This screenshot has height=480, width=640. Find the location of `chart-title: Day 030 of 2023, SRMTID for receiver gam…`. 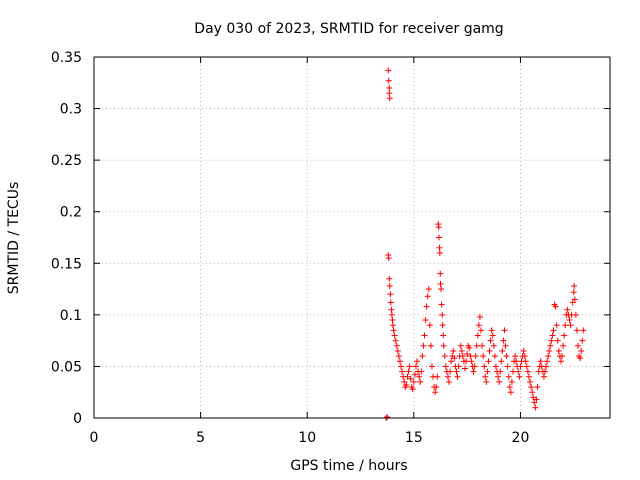

chart-title: Day 030 of 2023, SRMTID for receiver gam… is located at coordinates (348, 29).